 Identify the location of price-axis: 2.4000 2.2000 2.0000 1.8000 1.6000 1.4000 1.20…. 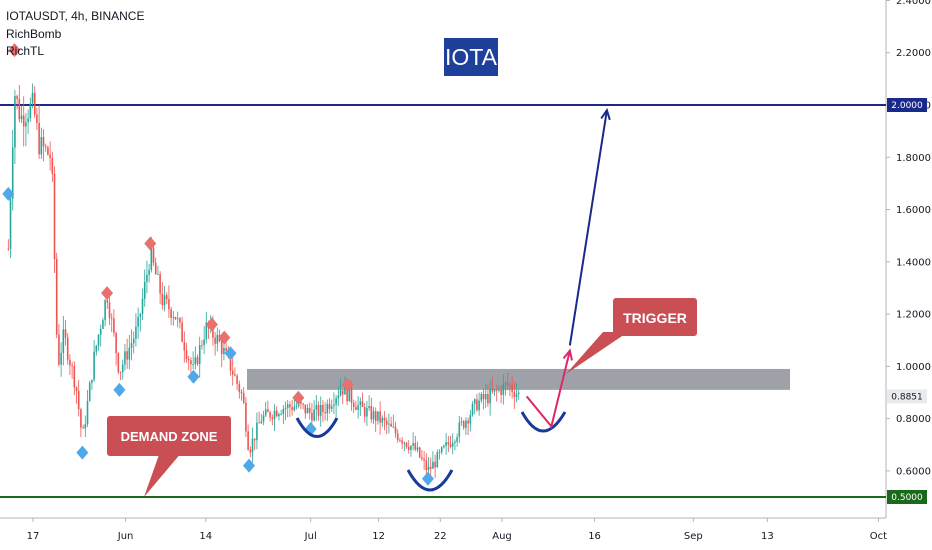
(908, 238).